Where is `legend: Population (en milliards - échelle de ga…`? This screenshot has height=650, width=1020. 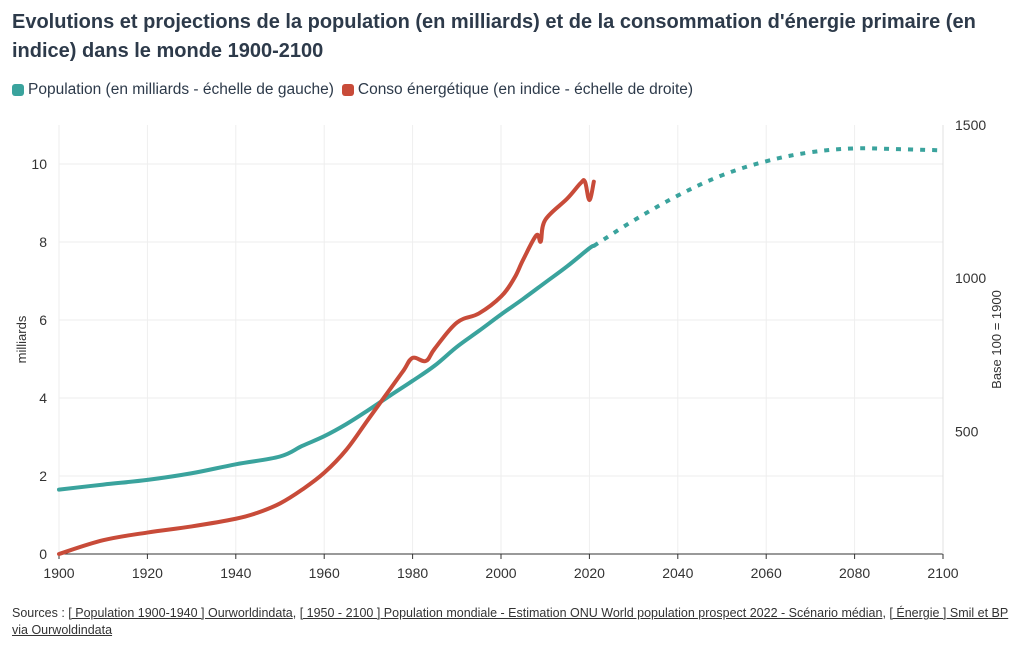 legend: Population (en milliards - échelle de ga… is located at coordinates (356, 90).